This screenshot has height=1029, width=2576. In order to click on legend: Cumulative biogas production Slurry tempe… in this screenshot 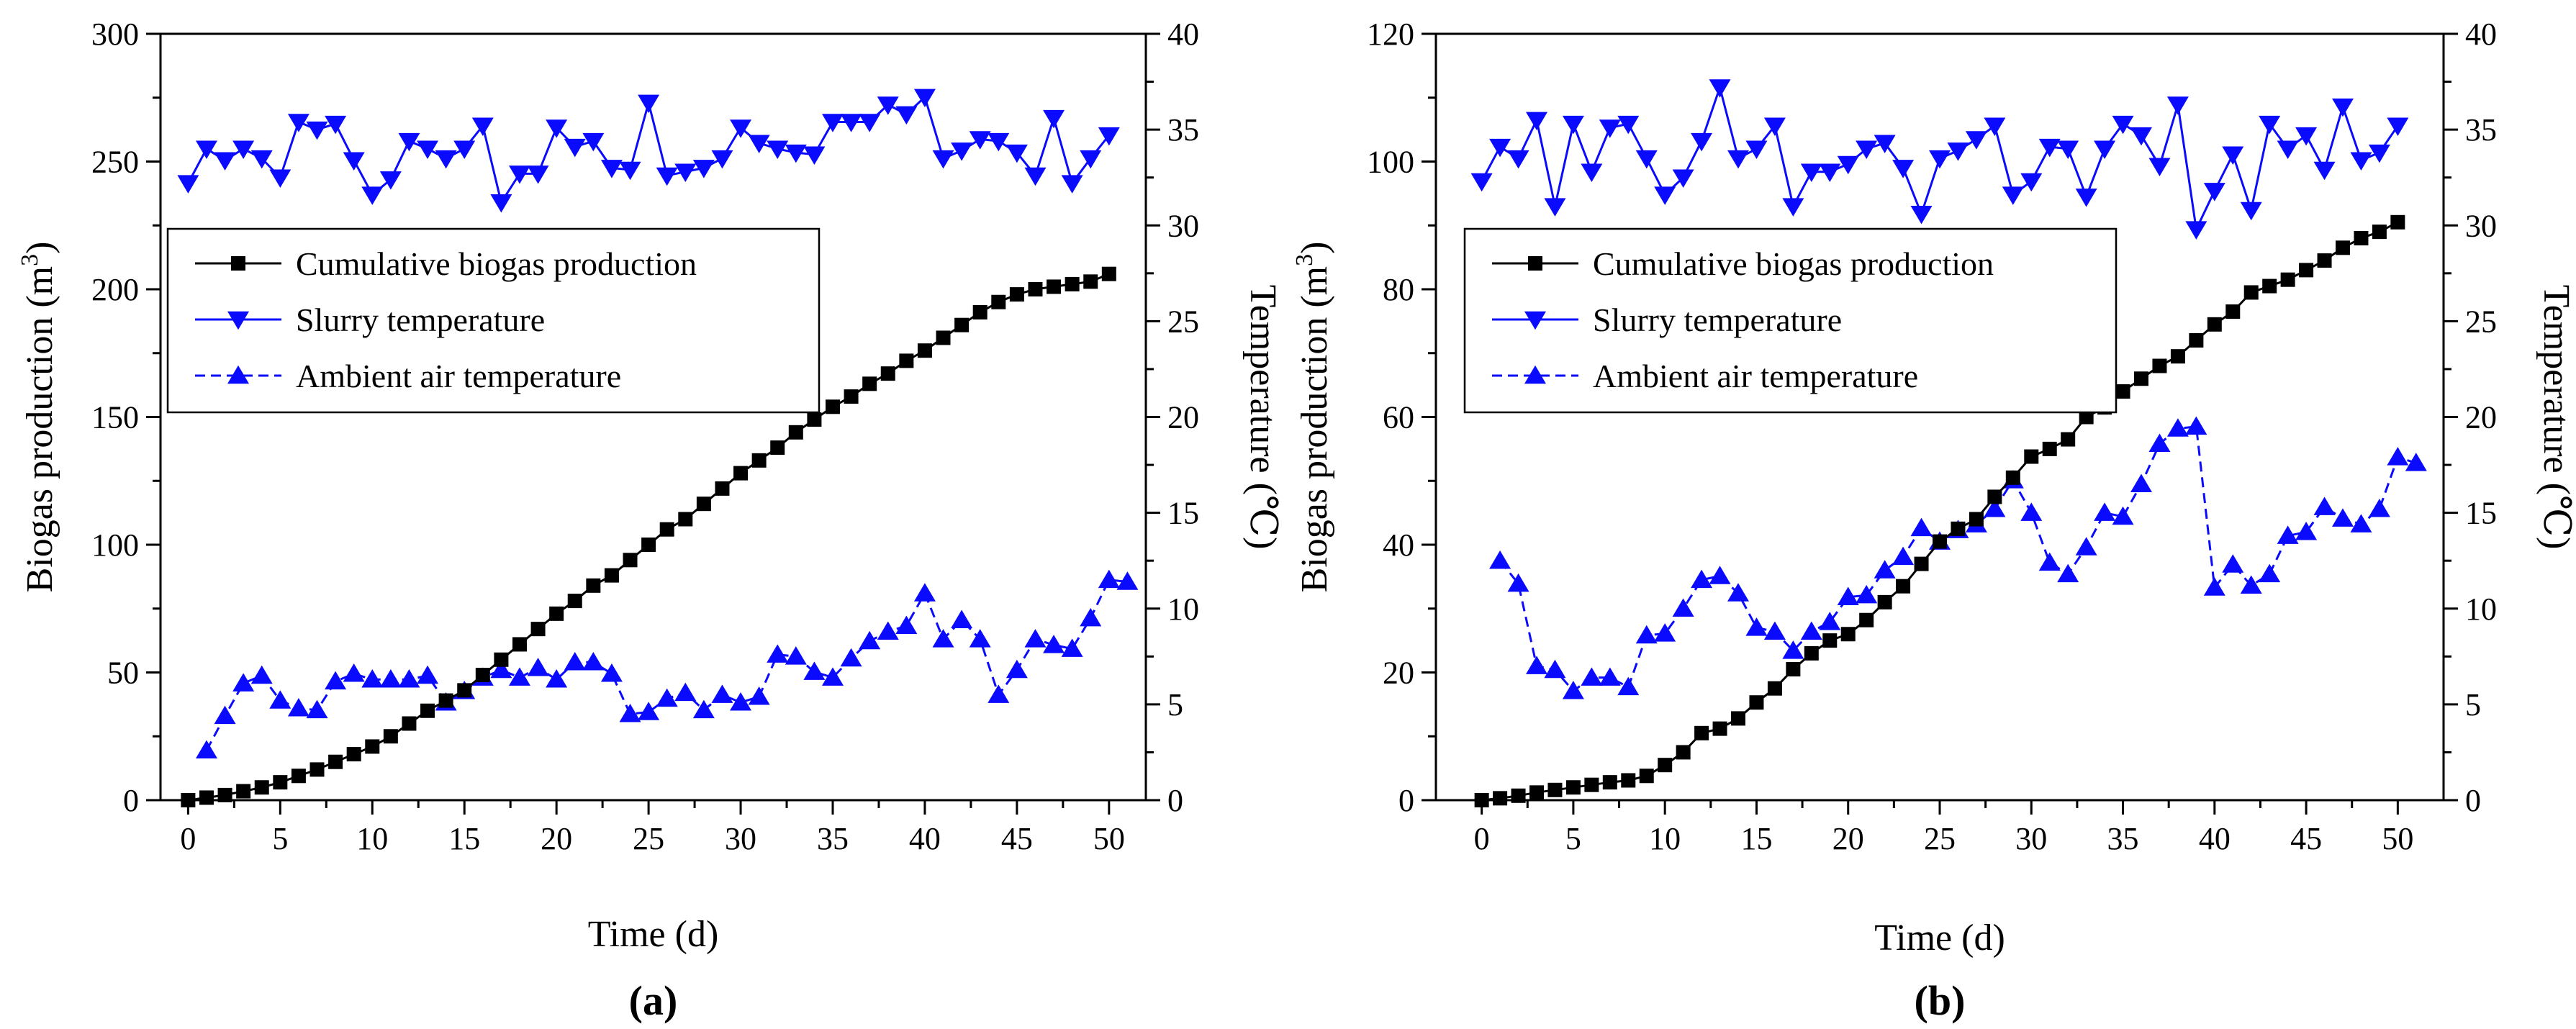, I will do `click(1790, 321)`.